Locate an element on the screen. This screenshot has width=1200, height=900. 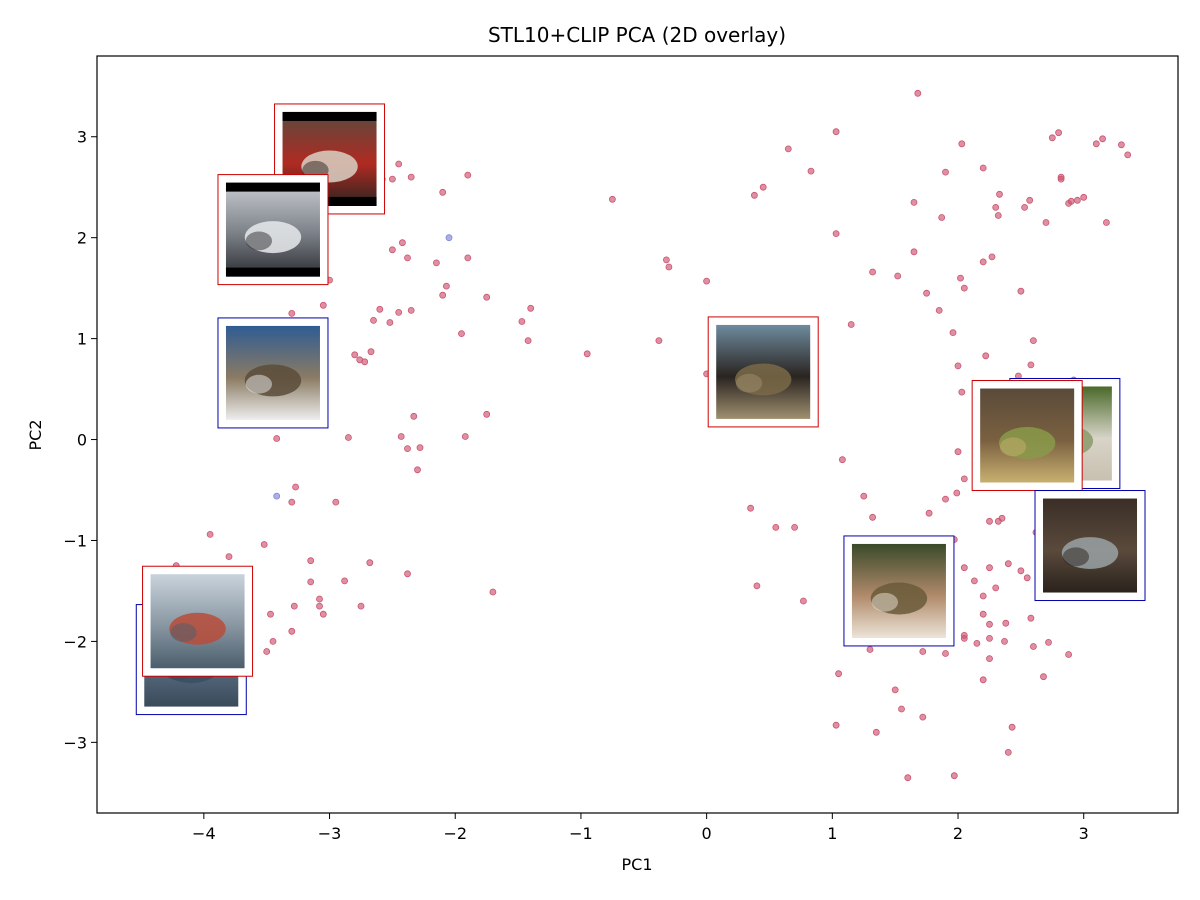
y-axis: −3 −2 −1 0 1 2 3 is located at coordinates (80, 440).